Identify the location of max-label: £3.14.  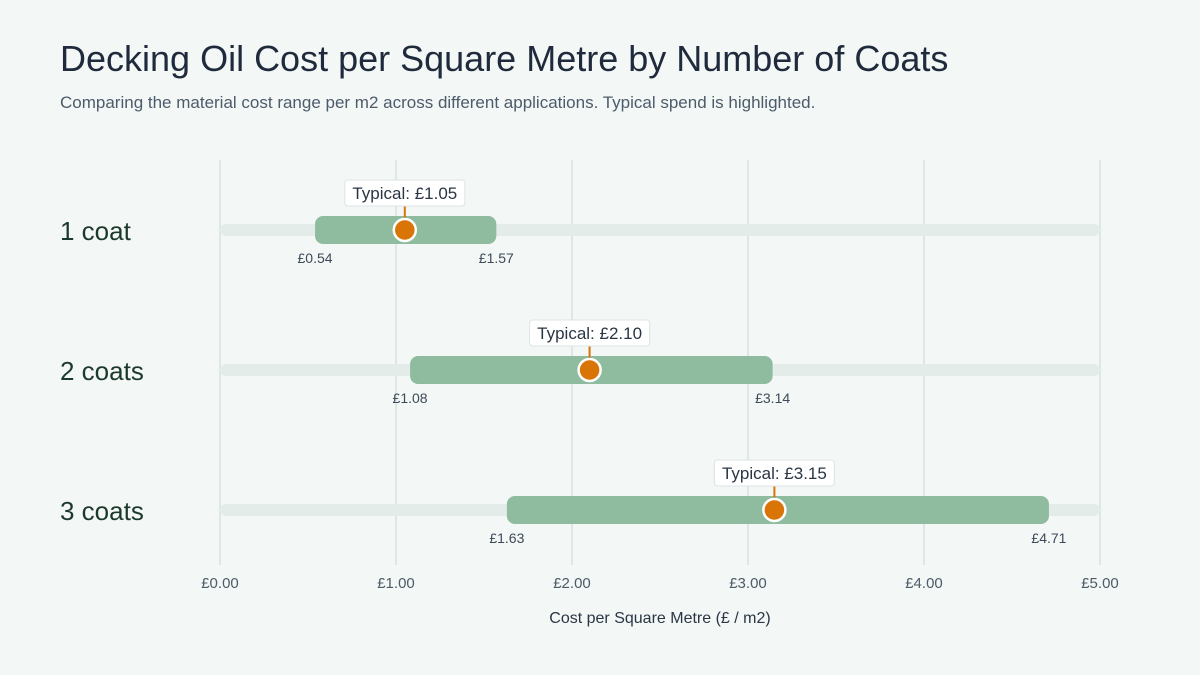
(772, 398).